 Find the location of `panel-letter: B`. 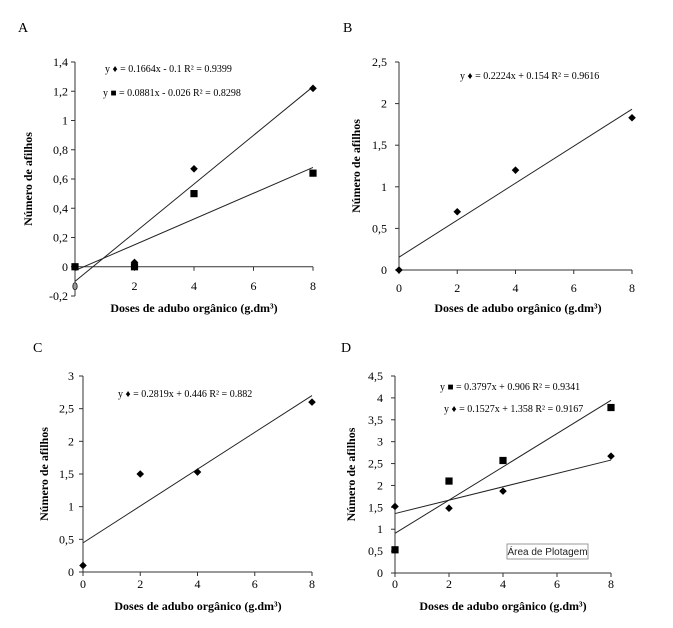

panel-letter: B is located at coordinates (347, 28).